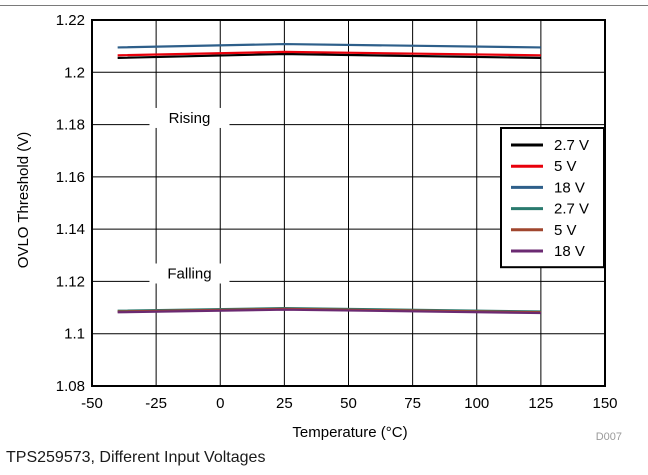 This screenshot has height=475, width=648. I want to click on y-tick-label: 1.16, so click(70, 177).